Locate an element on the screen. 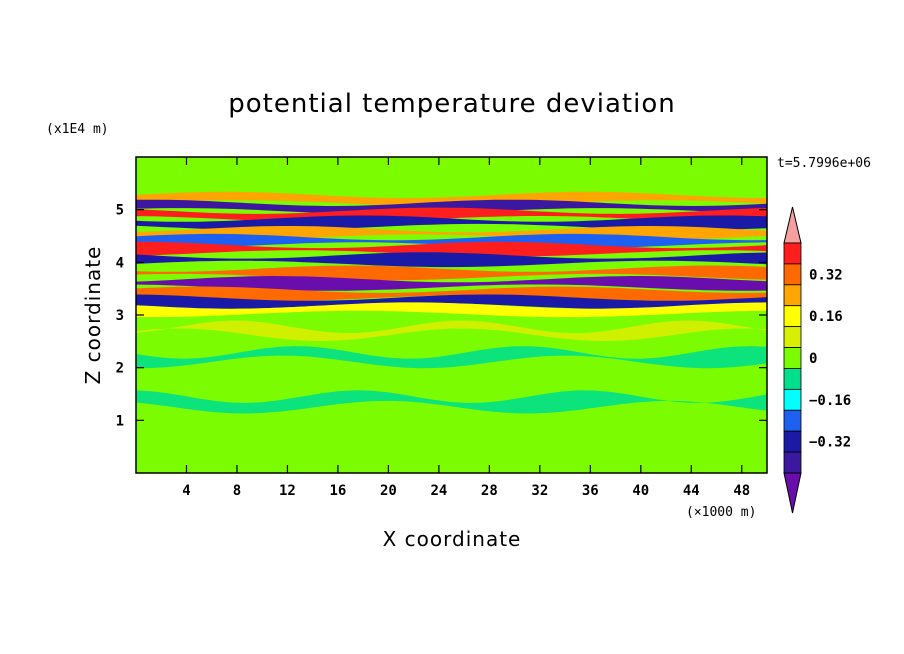  x-tick-label: 48 is located at coordinates (741, 491).